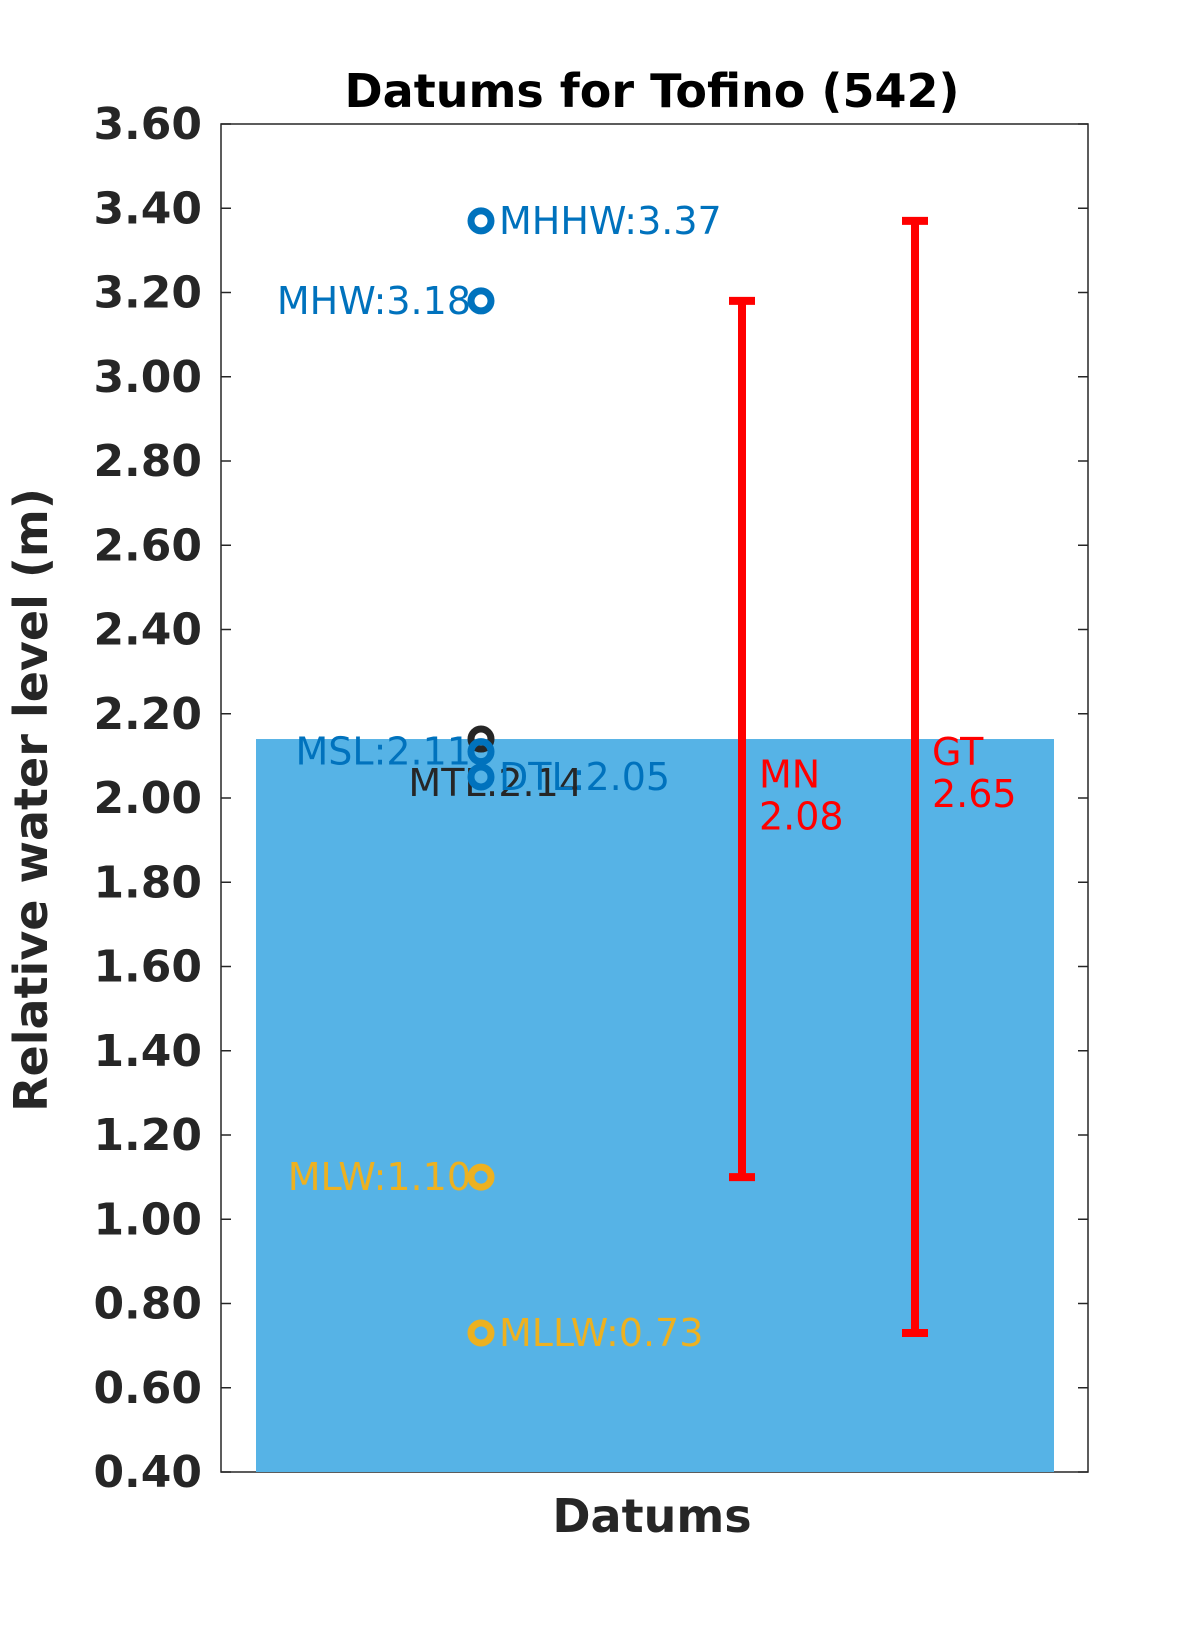 The image size is (1200, 1650). I want to click on range-name-gt: GT, so click(958, 752).